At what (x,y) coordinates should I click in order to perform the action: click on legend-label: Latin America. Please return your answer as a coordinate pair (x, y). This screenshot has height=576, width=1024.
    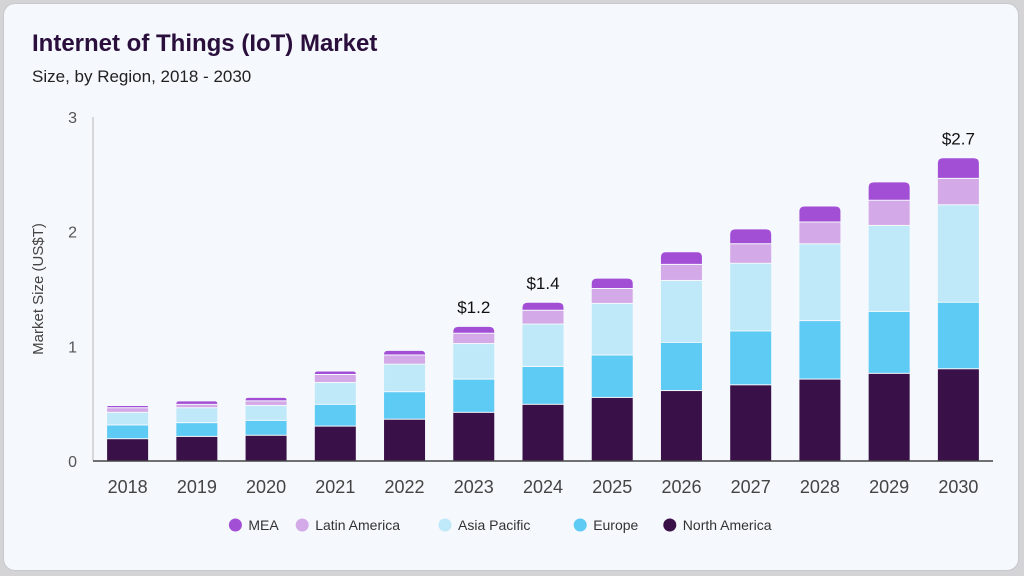
    Looking at the image, I should click on (357, 525).